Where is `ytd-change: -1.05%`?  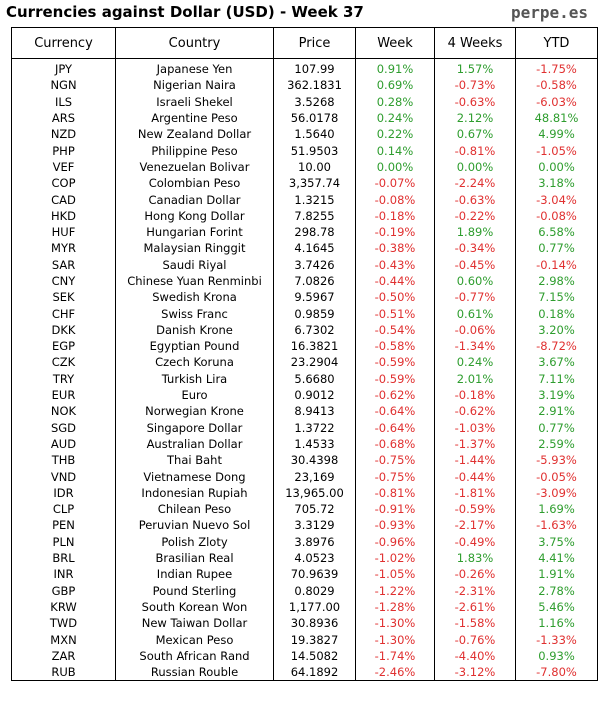 ytd-change: -1.05% is located at coordinates (556, 150).